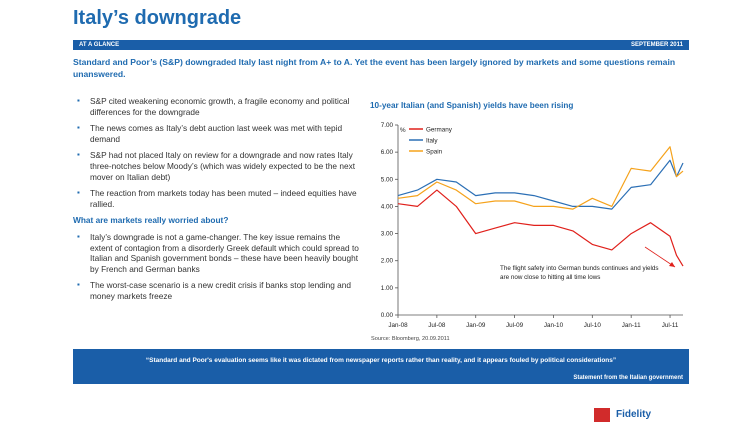 The width and height of the screenshot is (746, 422). What do you see at coordinates (432, 141) in the screenshot?
I see `legend-label: Italy` at bounding box center [432, 141].